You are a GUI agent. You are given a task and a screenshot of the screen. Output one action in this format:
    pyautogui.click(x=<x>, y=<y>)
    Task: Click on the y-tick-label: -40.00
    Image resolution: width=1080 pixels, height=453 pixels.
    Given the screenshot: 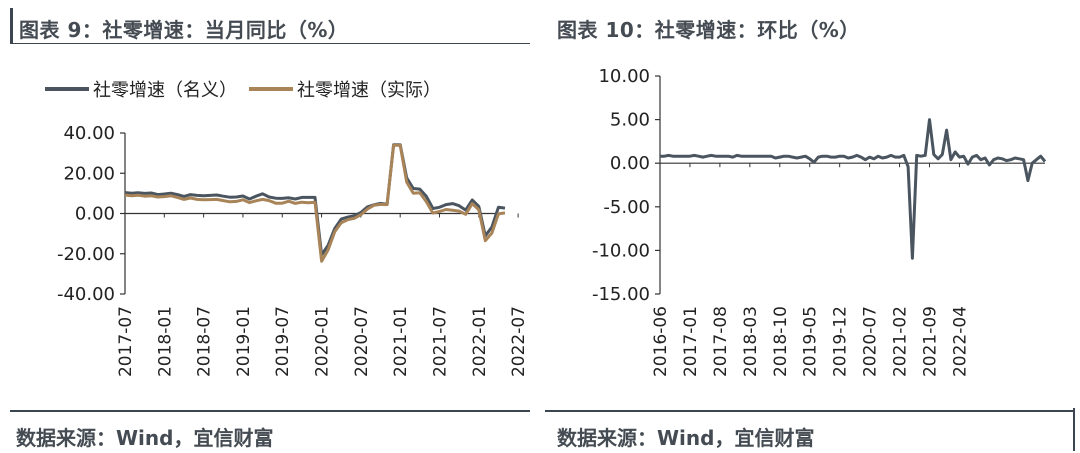 What is the action you would take?
    pyautogui.click(x=86, y=294)
    